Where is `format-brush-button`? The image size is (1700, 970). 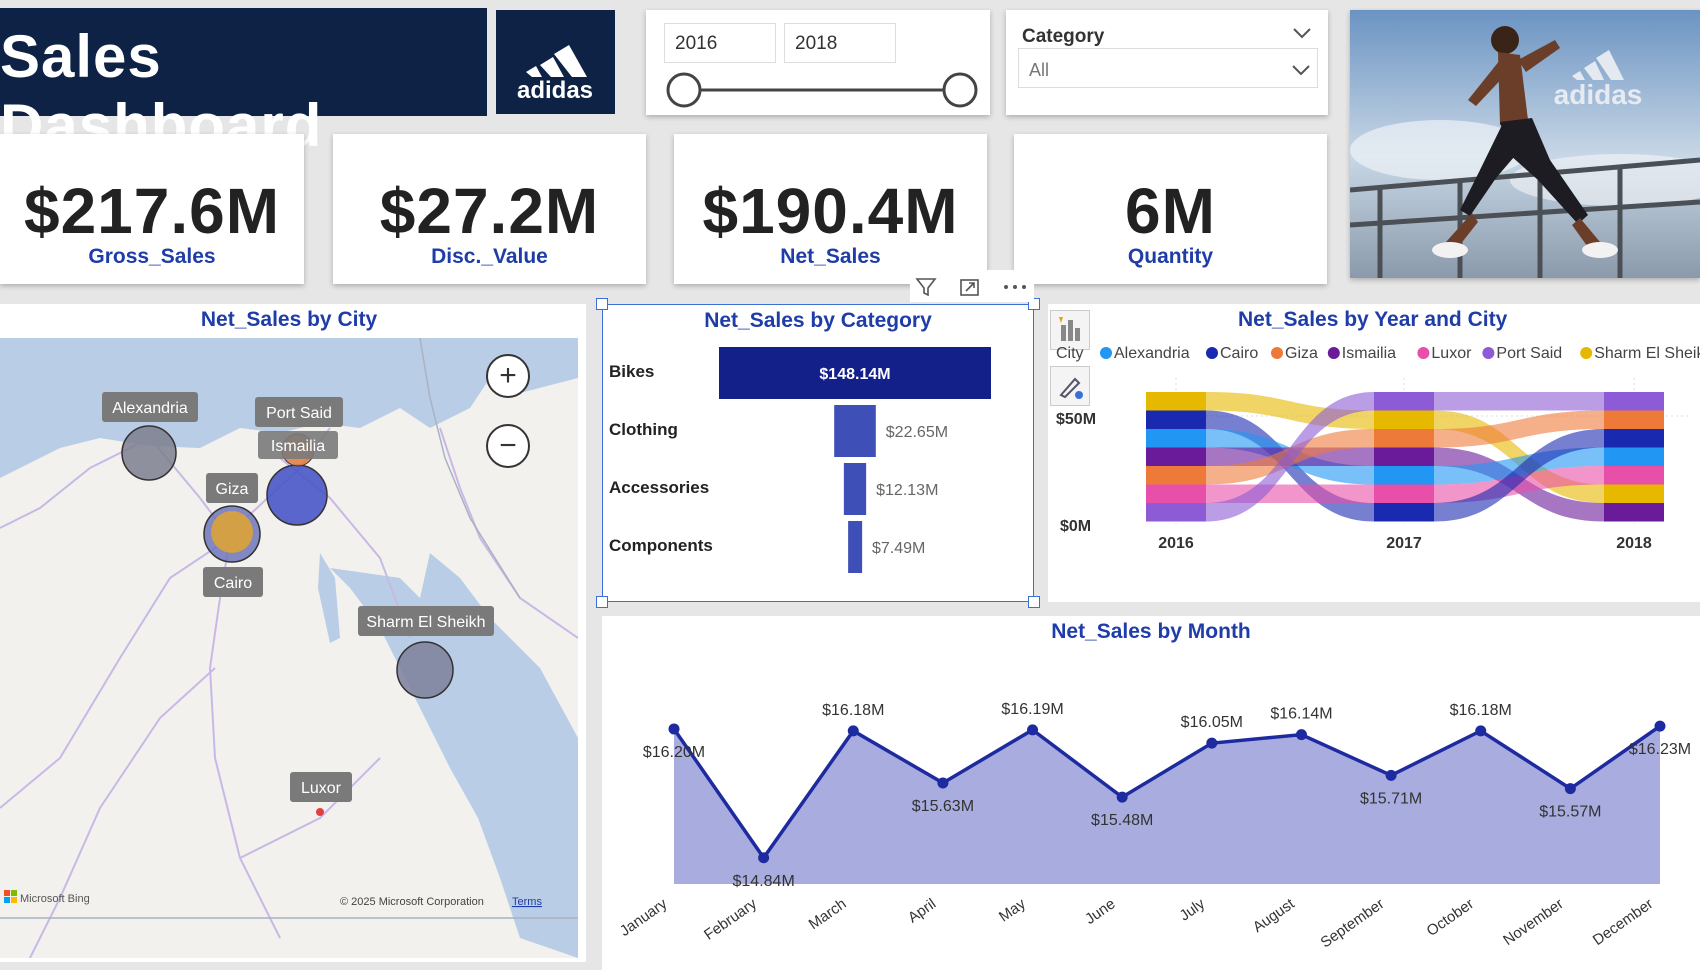
format-brush-button is located at coordinates (1070, 386).